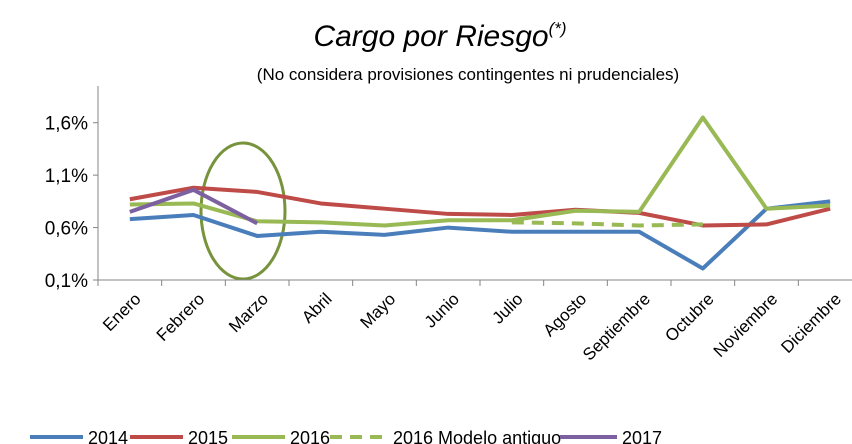 The image size is (852, 444). What do you see at coordinates (66, 176) in the screenshot?
I see `y-tick-label: 1,1%` at bounding box center [66, 176].